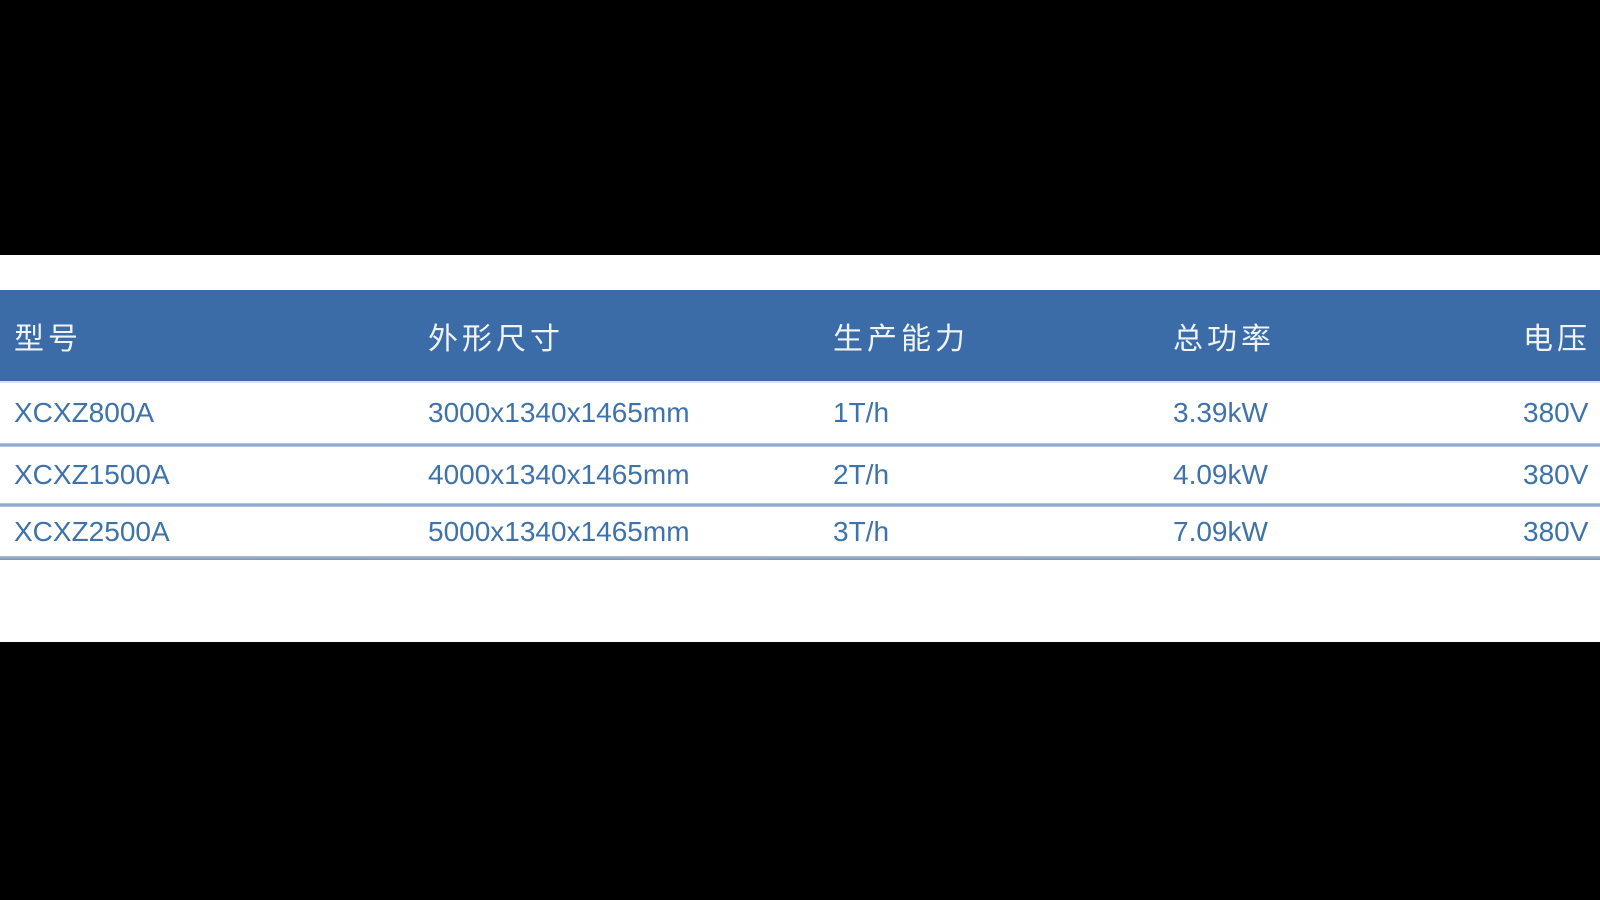 The width and height of the screenshot is (1600, 900). I want to click on cell-power: 3.39kW, so click(1220, 412).